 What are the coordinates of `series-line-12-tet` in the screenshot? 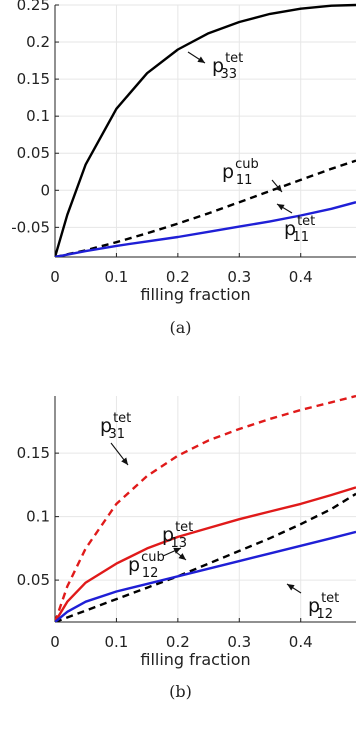 It's located at (205, 576).